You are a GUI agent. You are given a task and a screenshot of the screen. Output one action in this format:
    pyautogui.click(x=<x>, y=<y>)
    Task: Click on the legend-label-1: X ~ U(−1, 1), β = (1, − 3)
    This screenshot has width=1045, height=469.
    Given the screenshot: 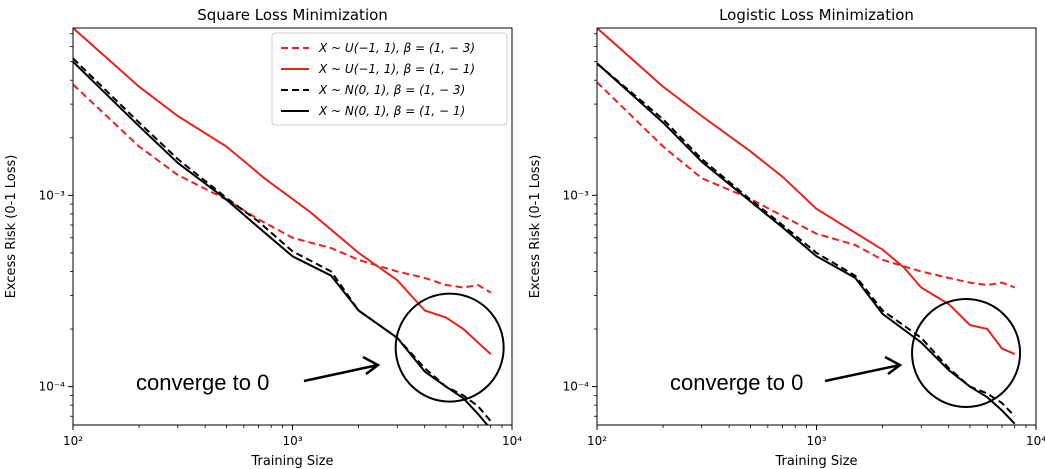 What is the action you would take?
    pyautogui.click(x=396, y=48)
    